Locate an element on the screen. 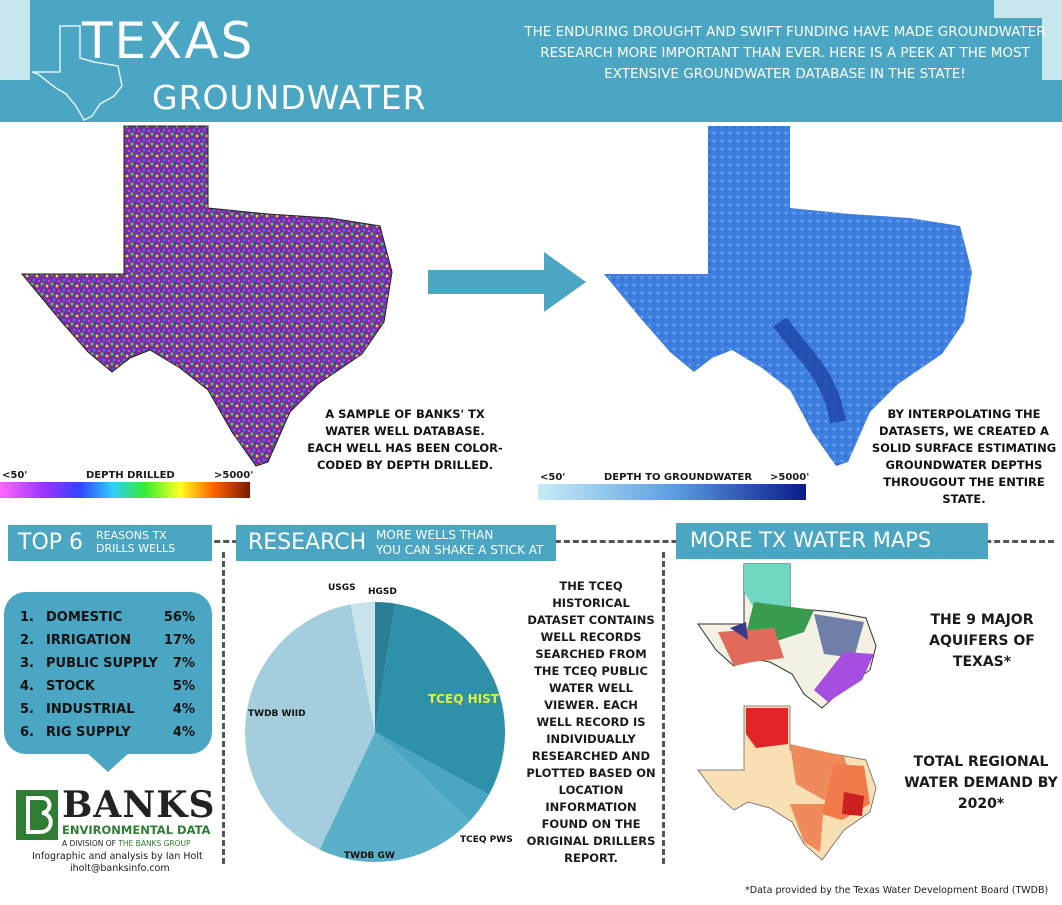 This screenshot has height=905, width=1062. reason-number: 4. is located at coordinates (27, 686).